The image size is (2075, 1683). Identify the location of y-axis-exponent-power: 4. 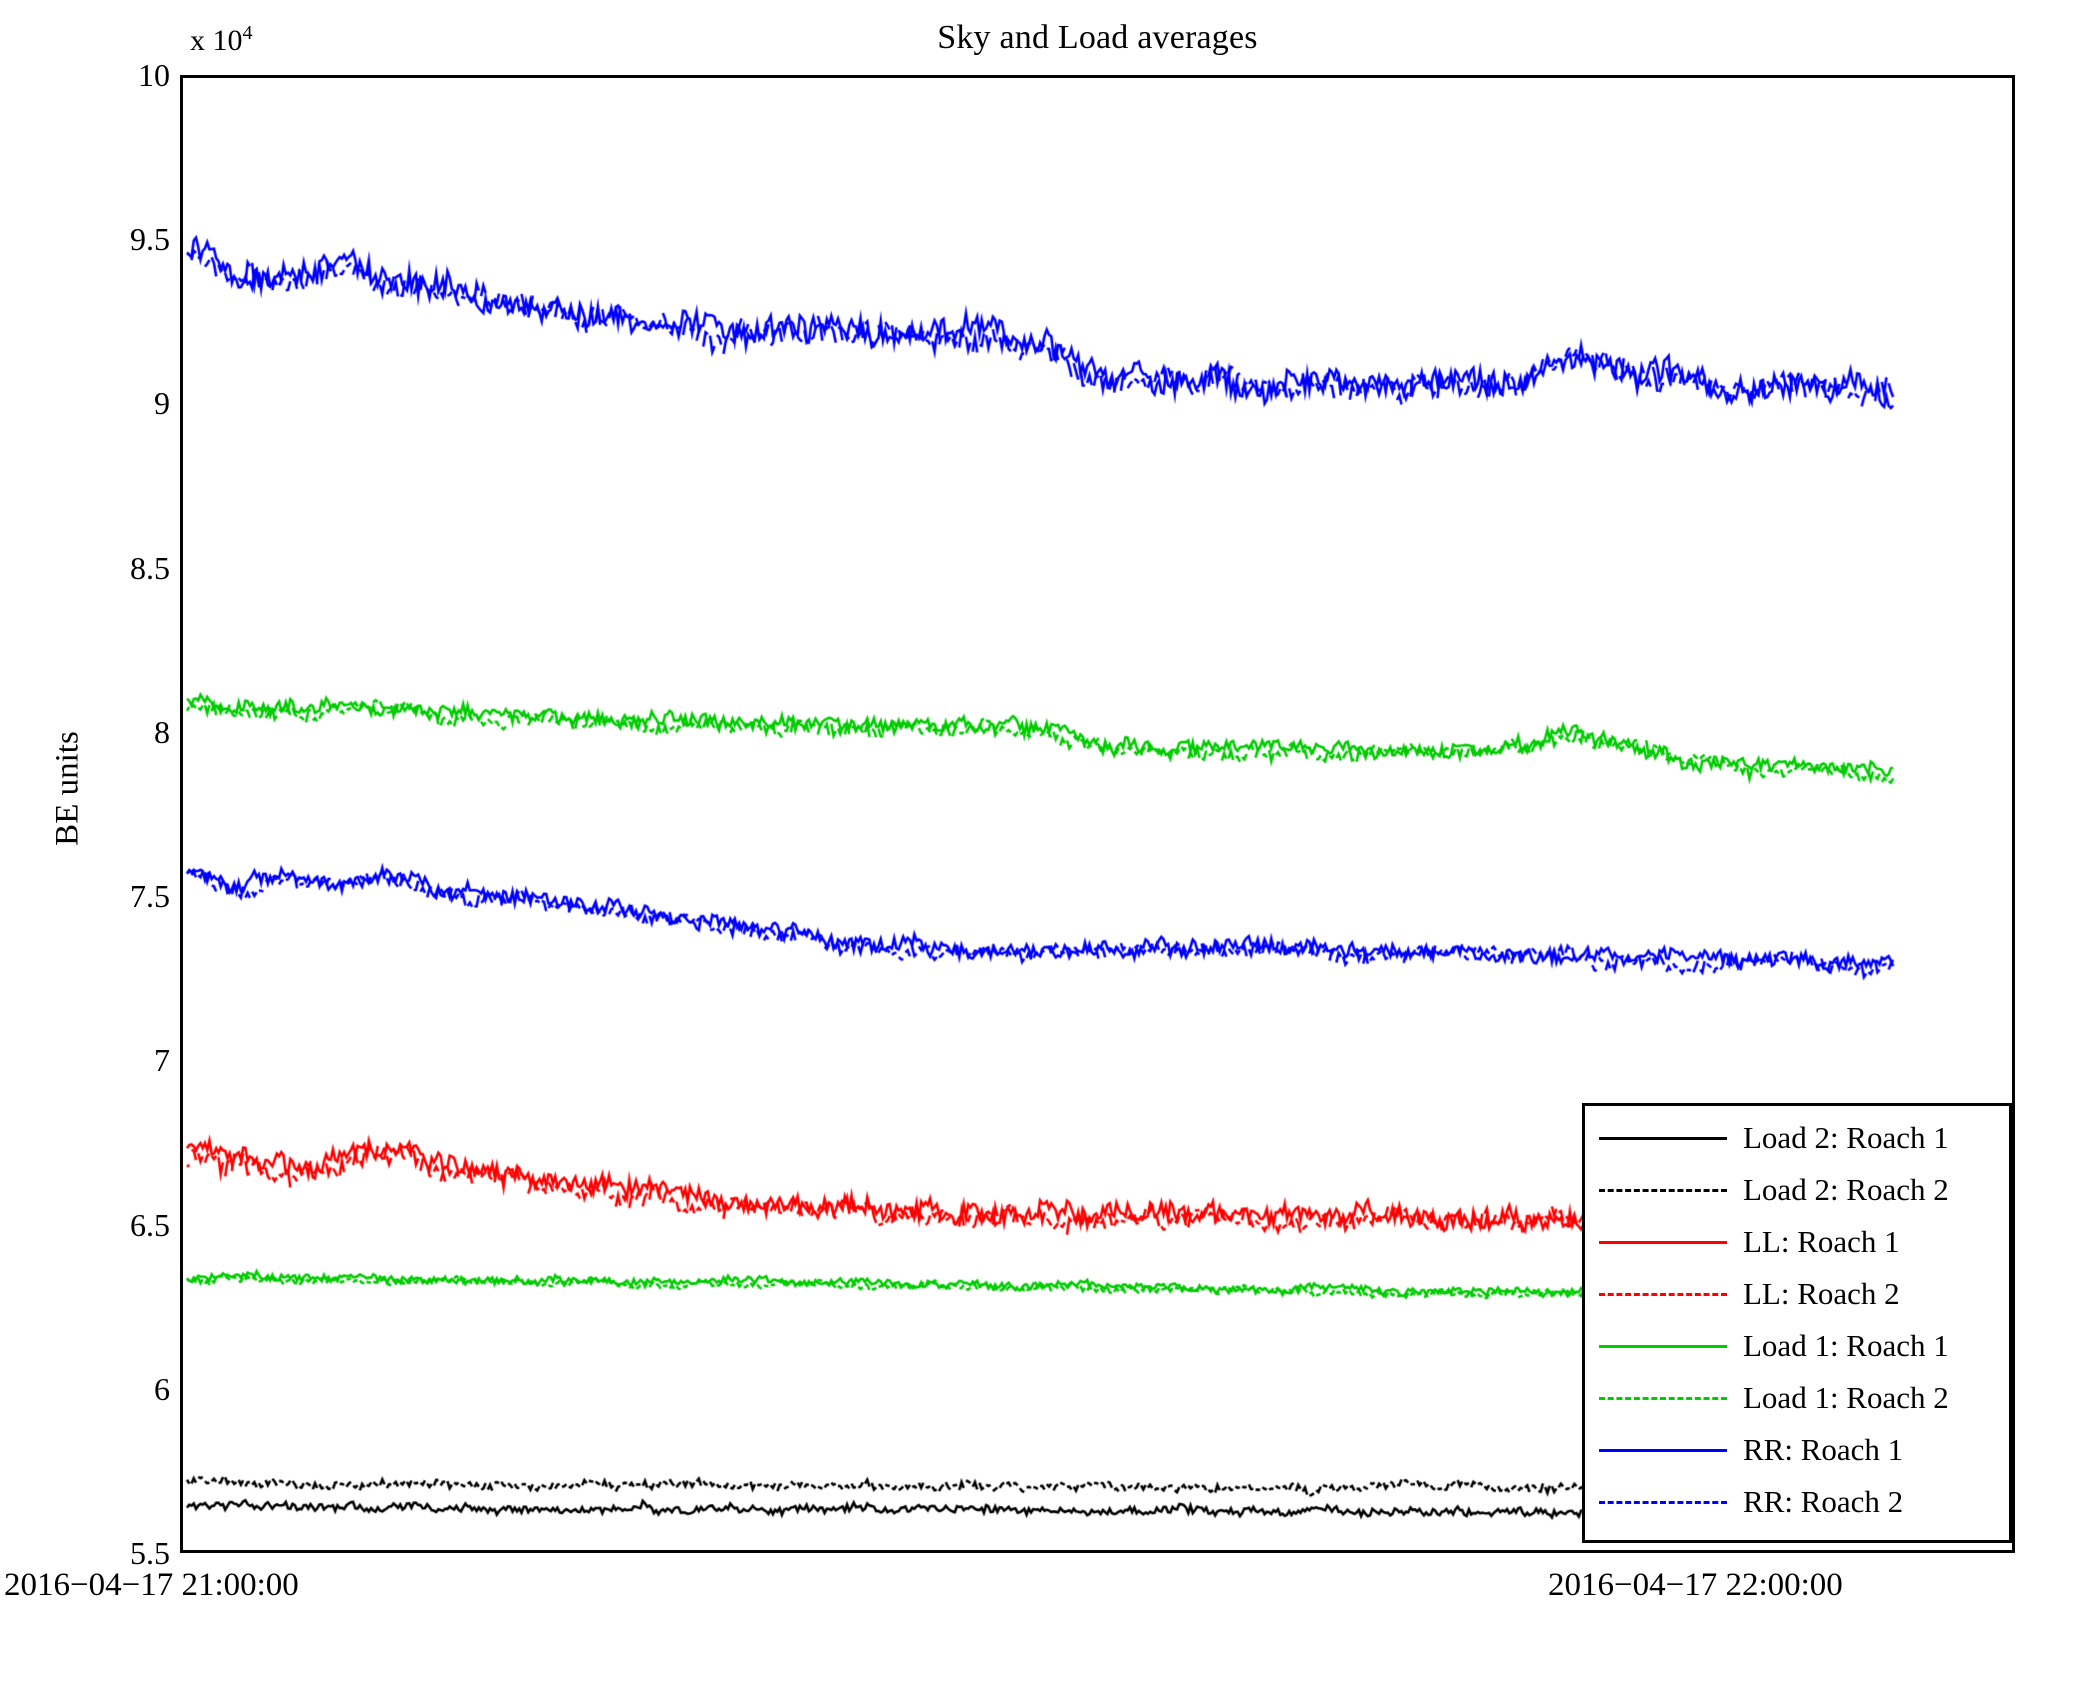
(247, 33).